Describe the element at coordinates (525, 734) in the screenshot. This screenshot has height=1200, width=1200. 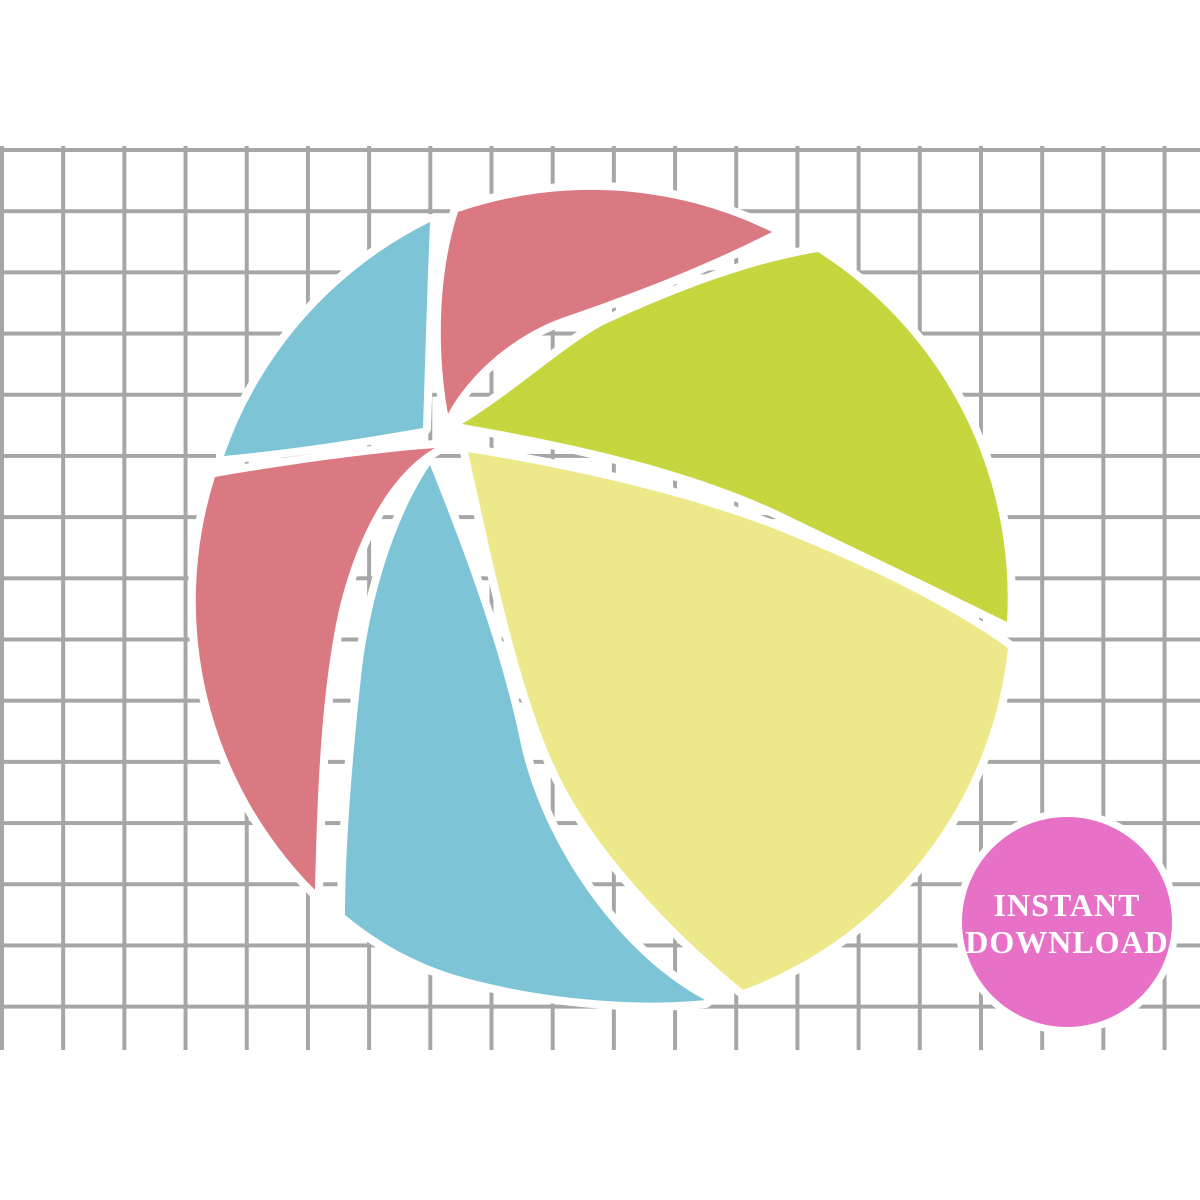
I see `ball-panel-bottom-blue` at that location.